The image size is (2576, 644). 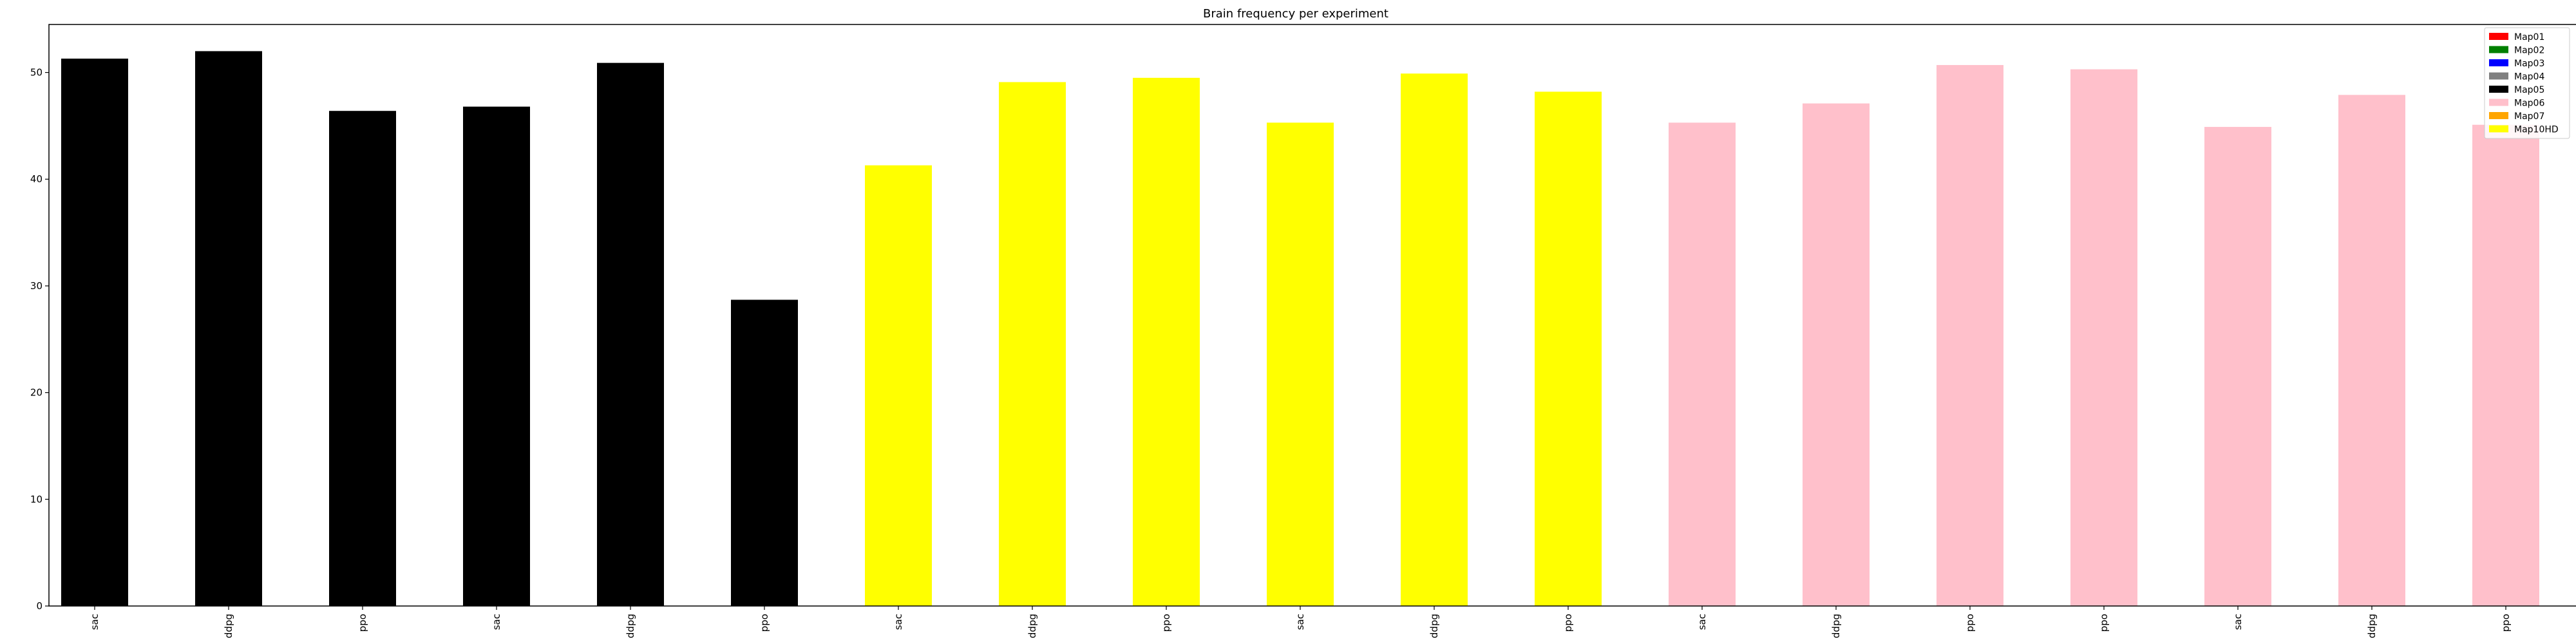 What do you see at coordinates (40, 606) in the screenshot?
I see `y-tick-label: 0` at bounding box center [40, 606].